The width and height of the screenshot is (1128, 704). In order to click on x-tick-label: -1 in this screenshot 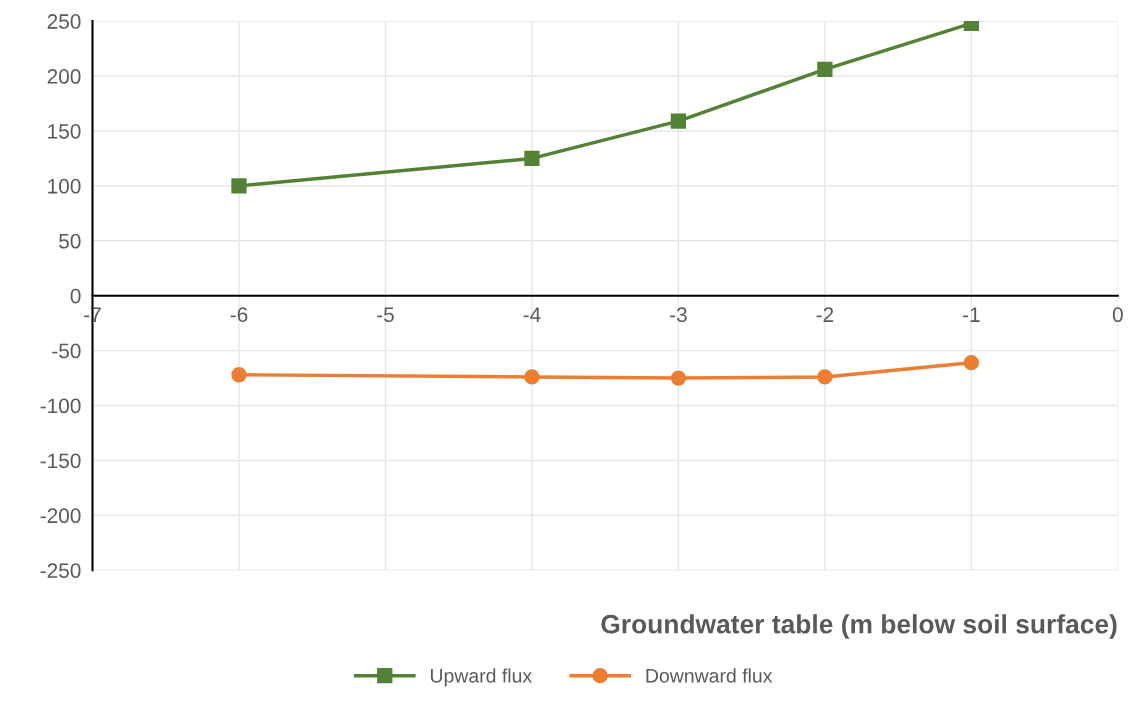, I will do `click(971, 314)`.